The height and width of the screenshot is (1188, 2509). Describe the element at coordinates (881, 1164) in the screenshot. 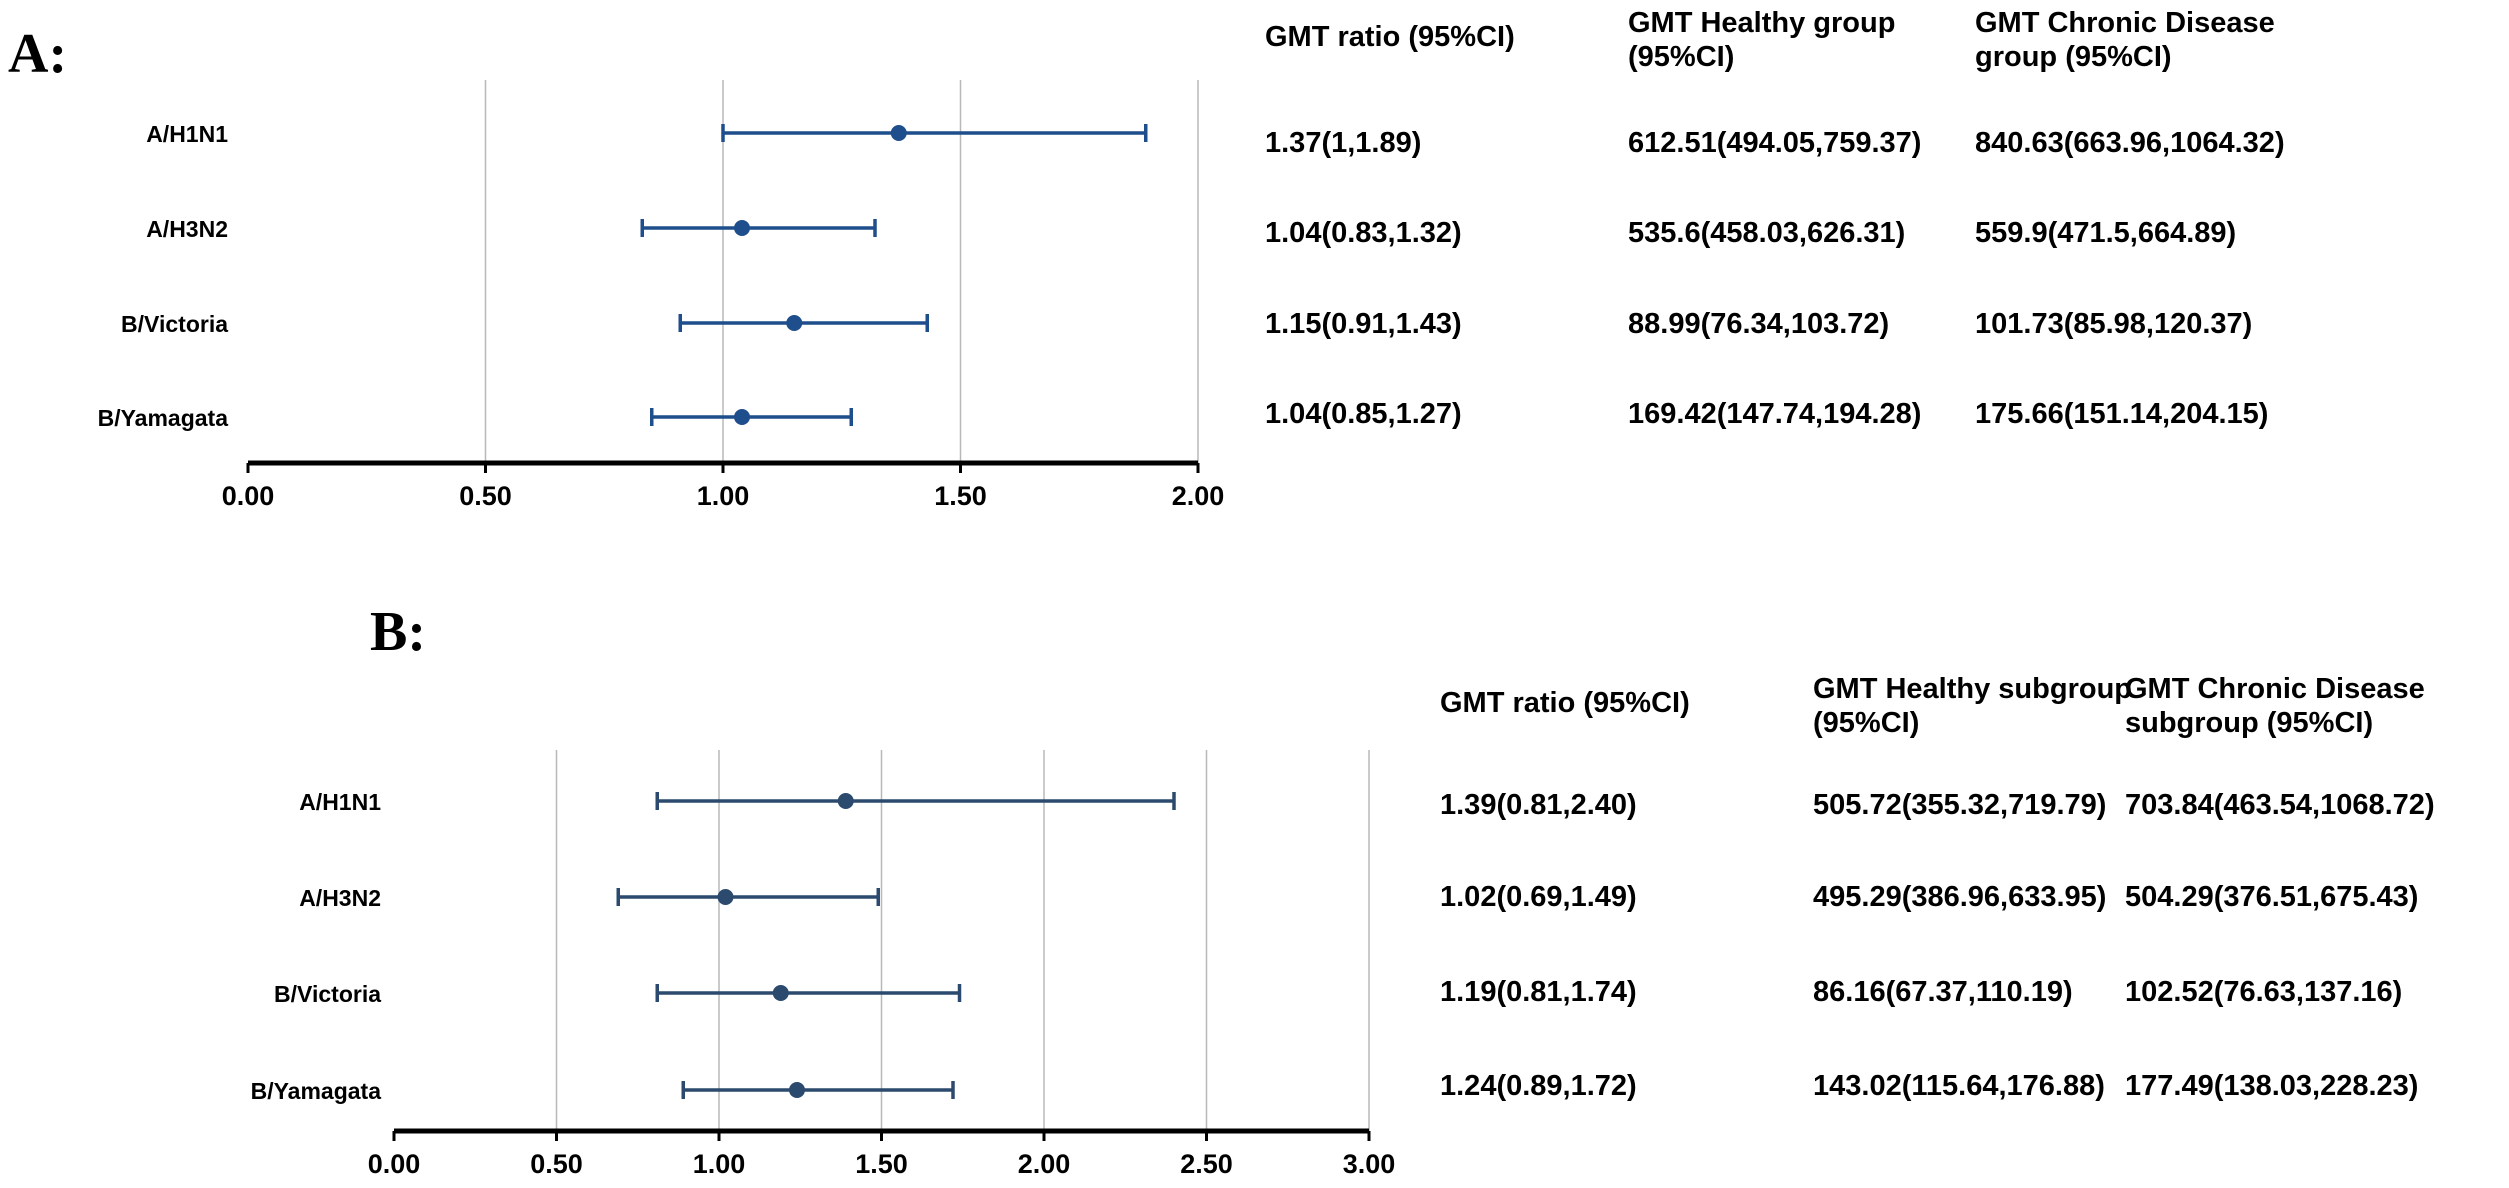

I see `panel-b-tick-label: 1.50` at that location.